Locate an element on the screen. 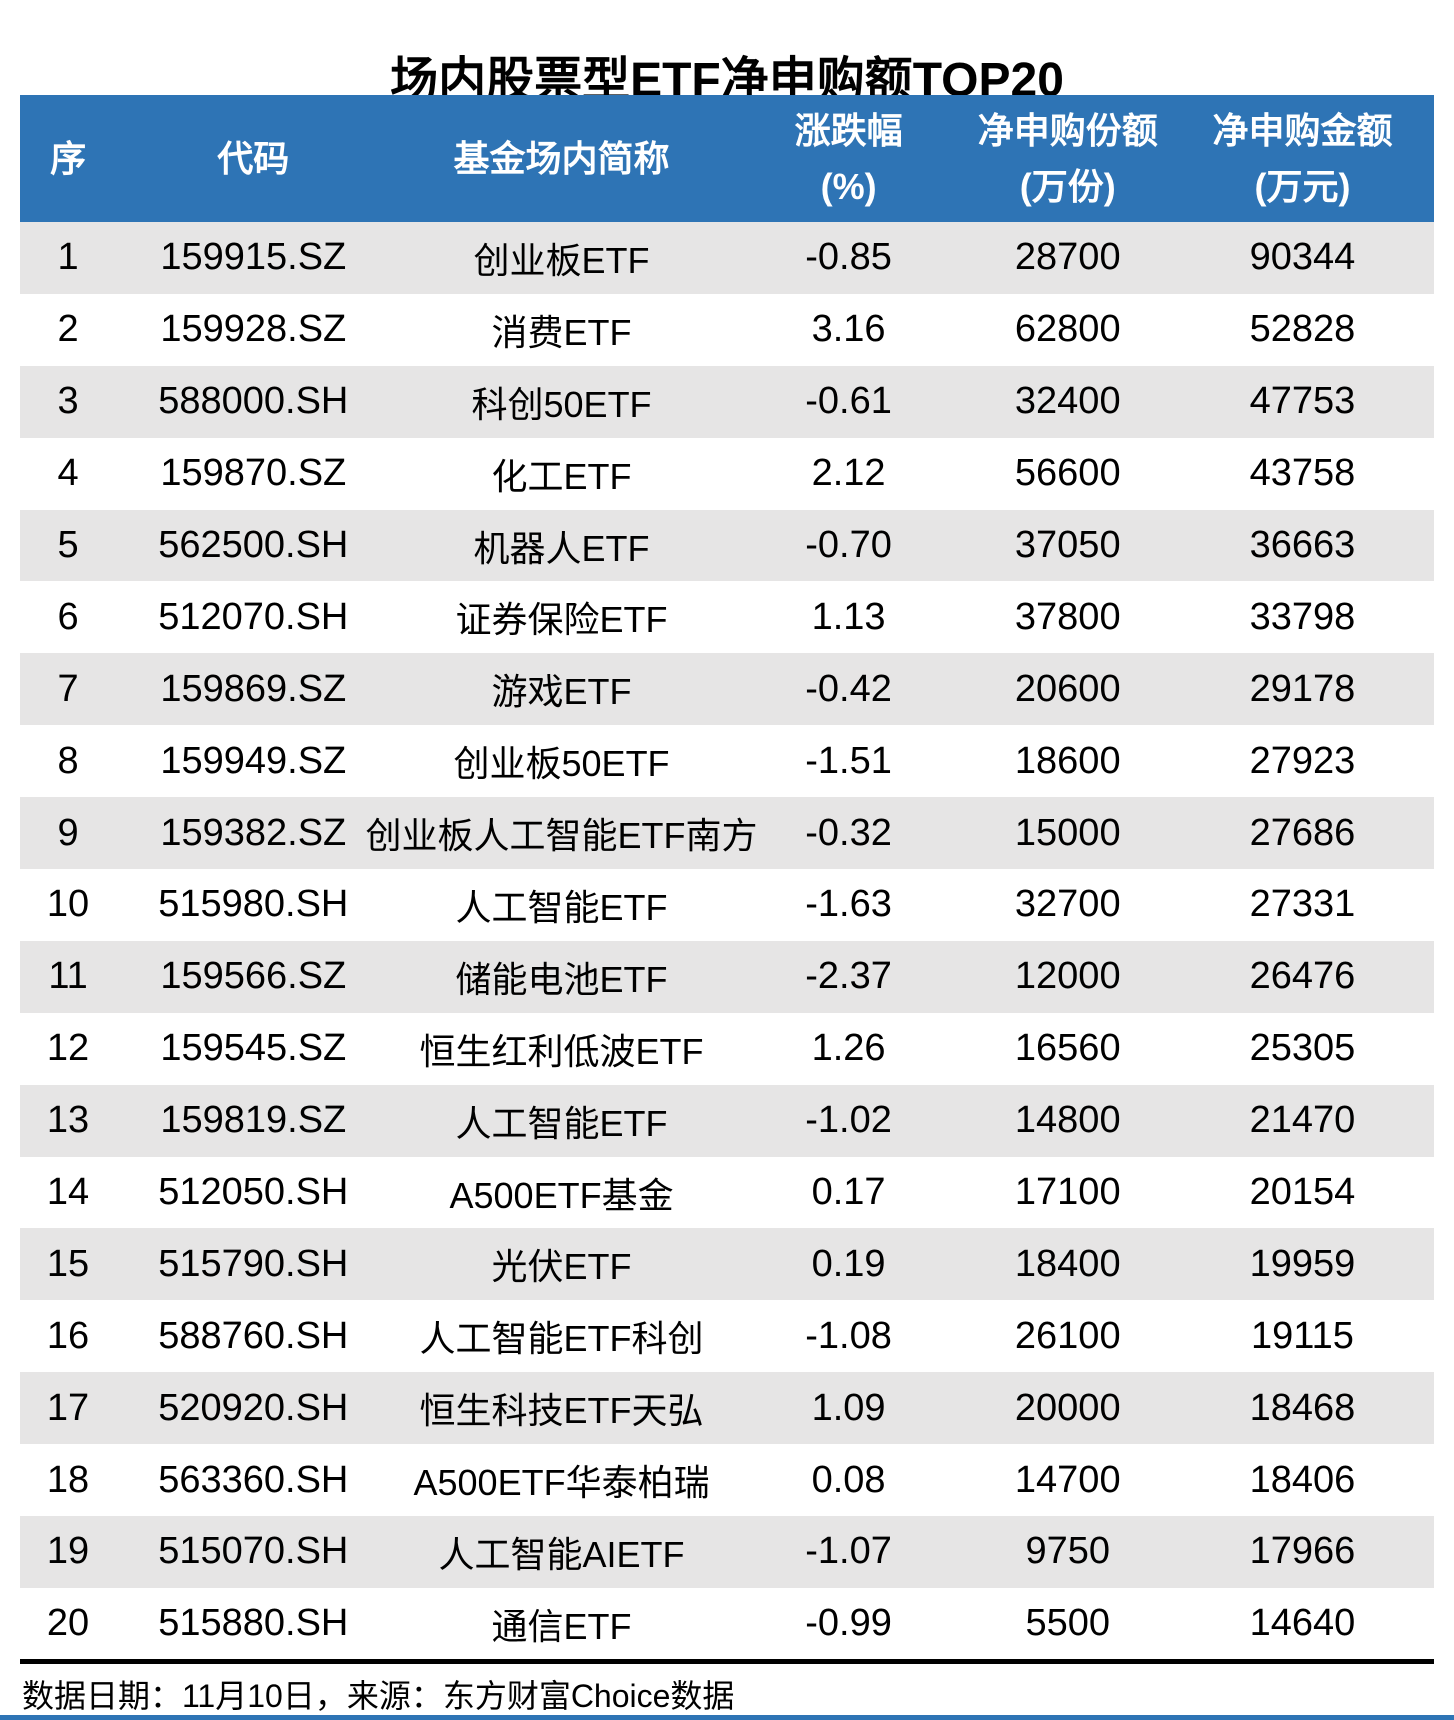  cell-amount: 25305 is located at coordinates (1302, 1048).